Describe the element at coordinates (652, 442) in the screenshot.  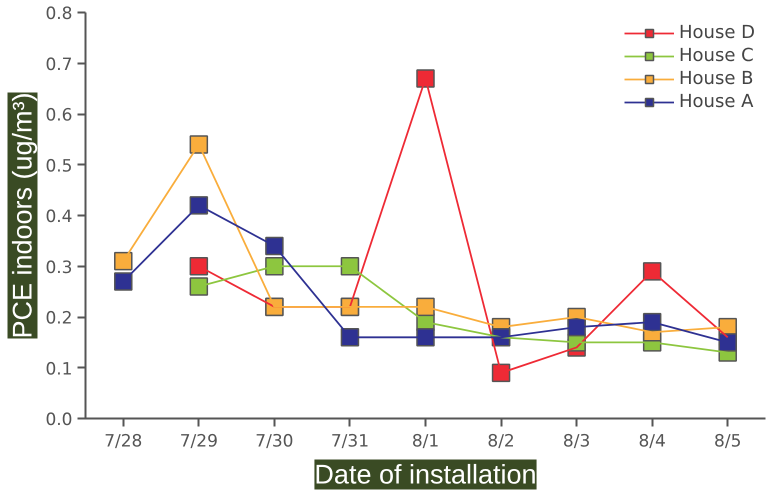
I see `x-tick-label: 8/4` at that location.